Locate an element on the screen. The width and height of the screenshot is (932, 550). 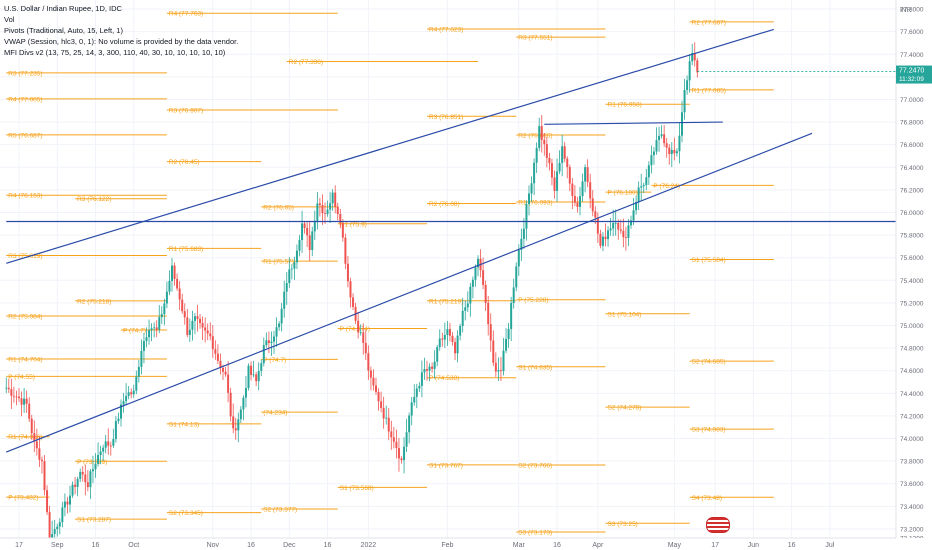
pivot-label: R1 (74.704) is located at coordinates (25, 359).